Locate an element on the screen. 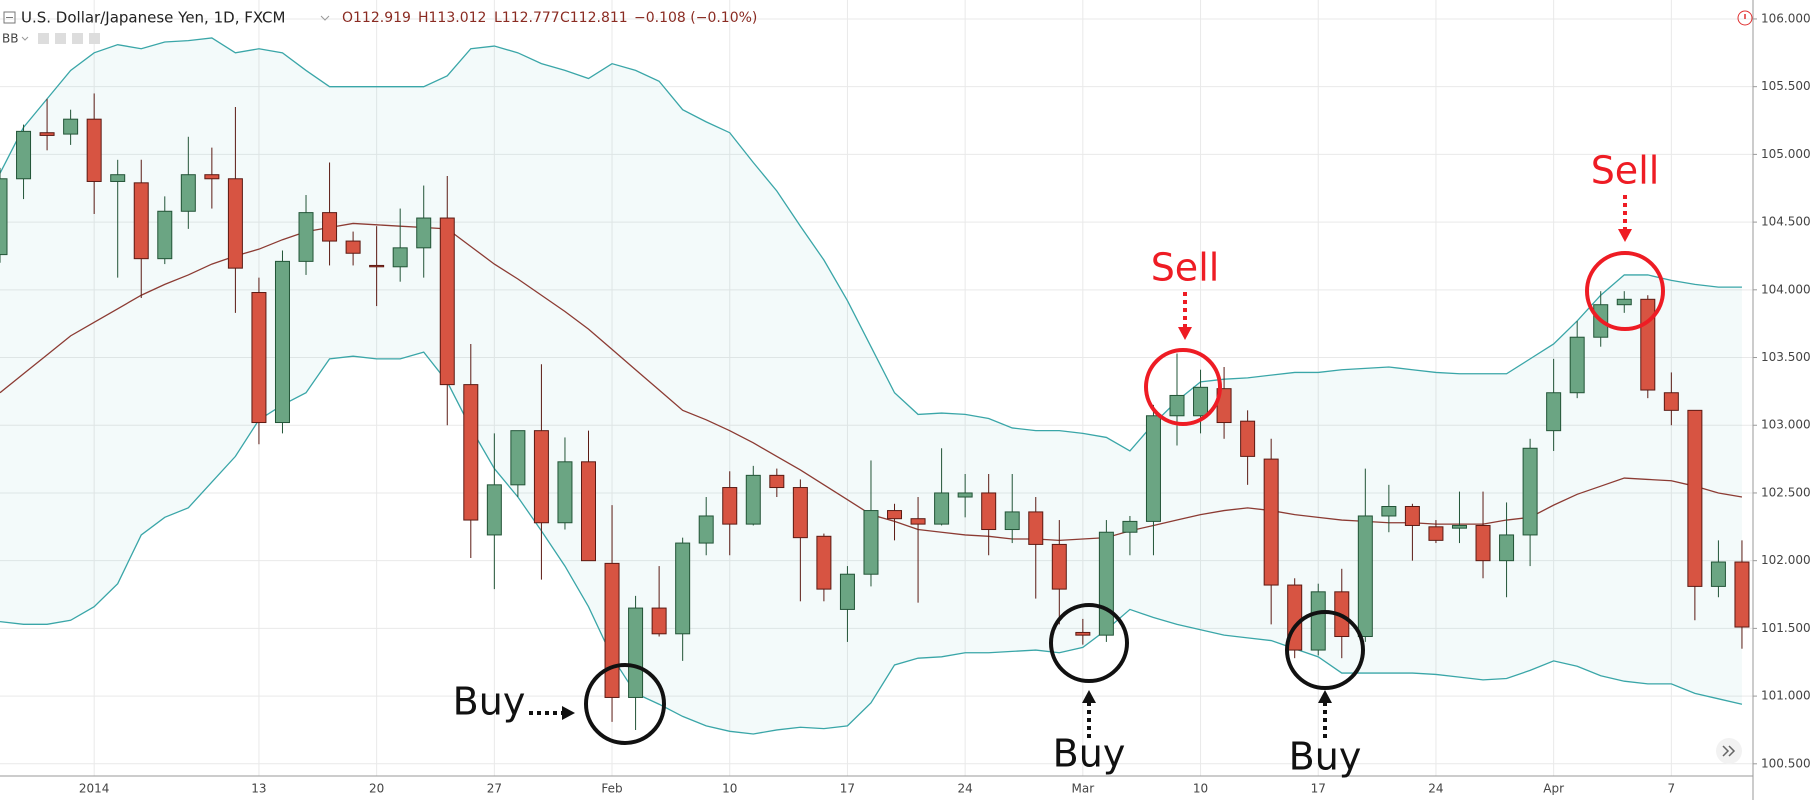 The image size is (1811, 800). buy-circle is located at coordinates (625, 704).